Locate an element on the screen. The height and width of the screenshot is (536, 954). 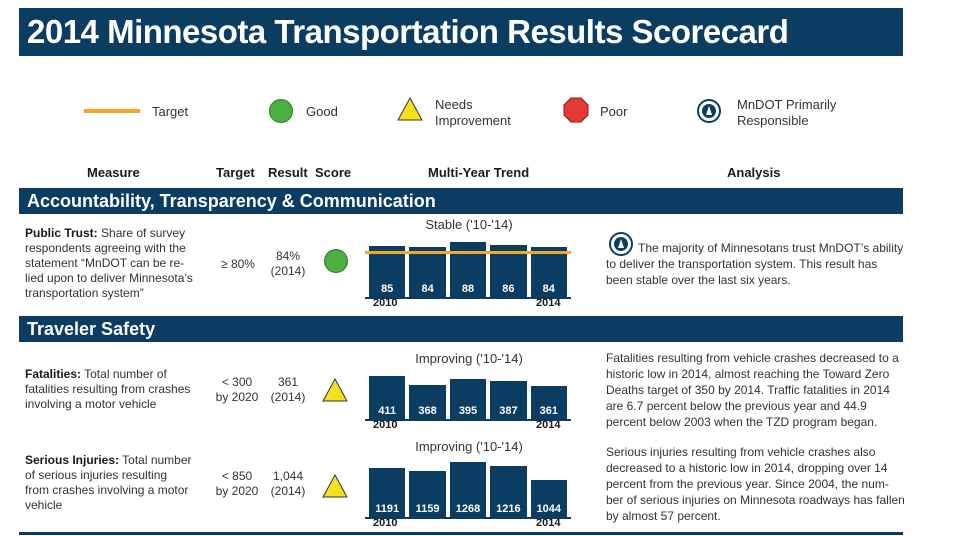
measure-desc: transportation system” is located at coordinates (84, 293).